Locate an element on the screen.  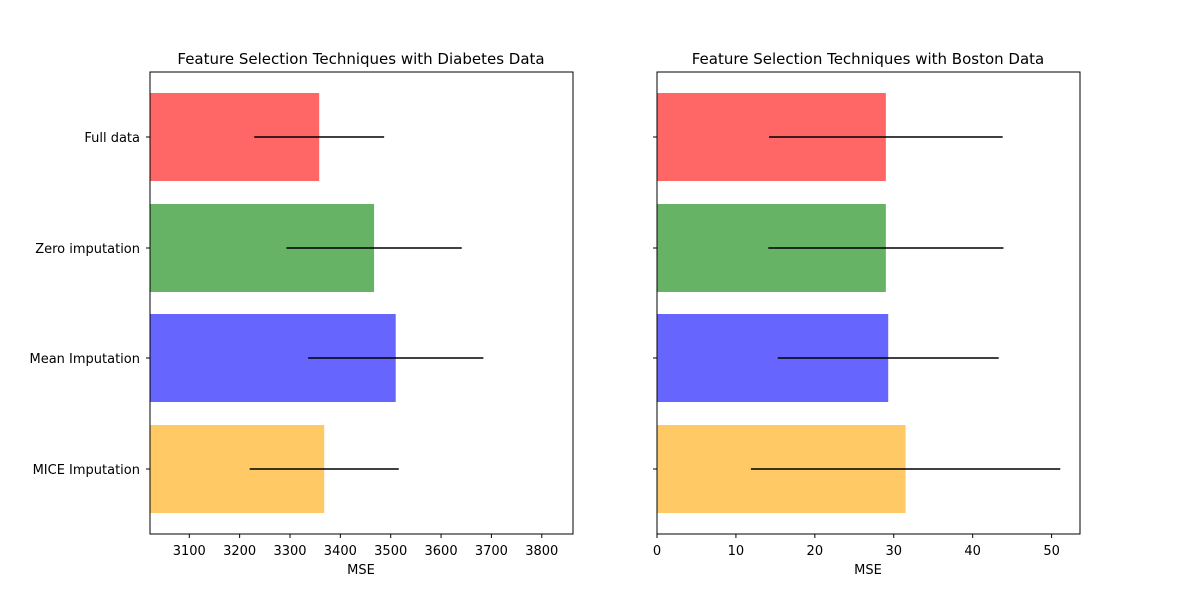
boston-x-tick-label: 0 is located at coordinates (657, 551).